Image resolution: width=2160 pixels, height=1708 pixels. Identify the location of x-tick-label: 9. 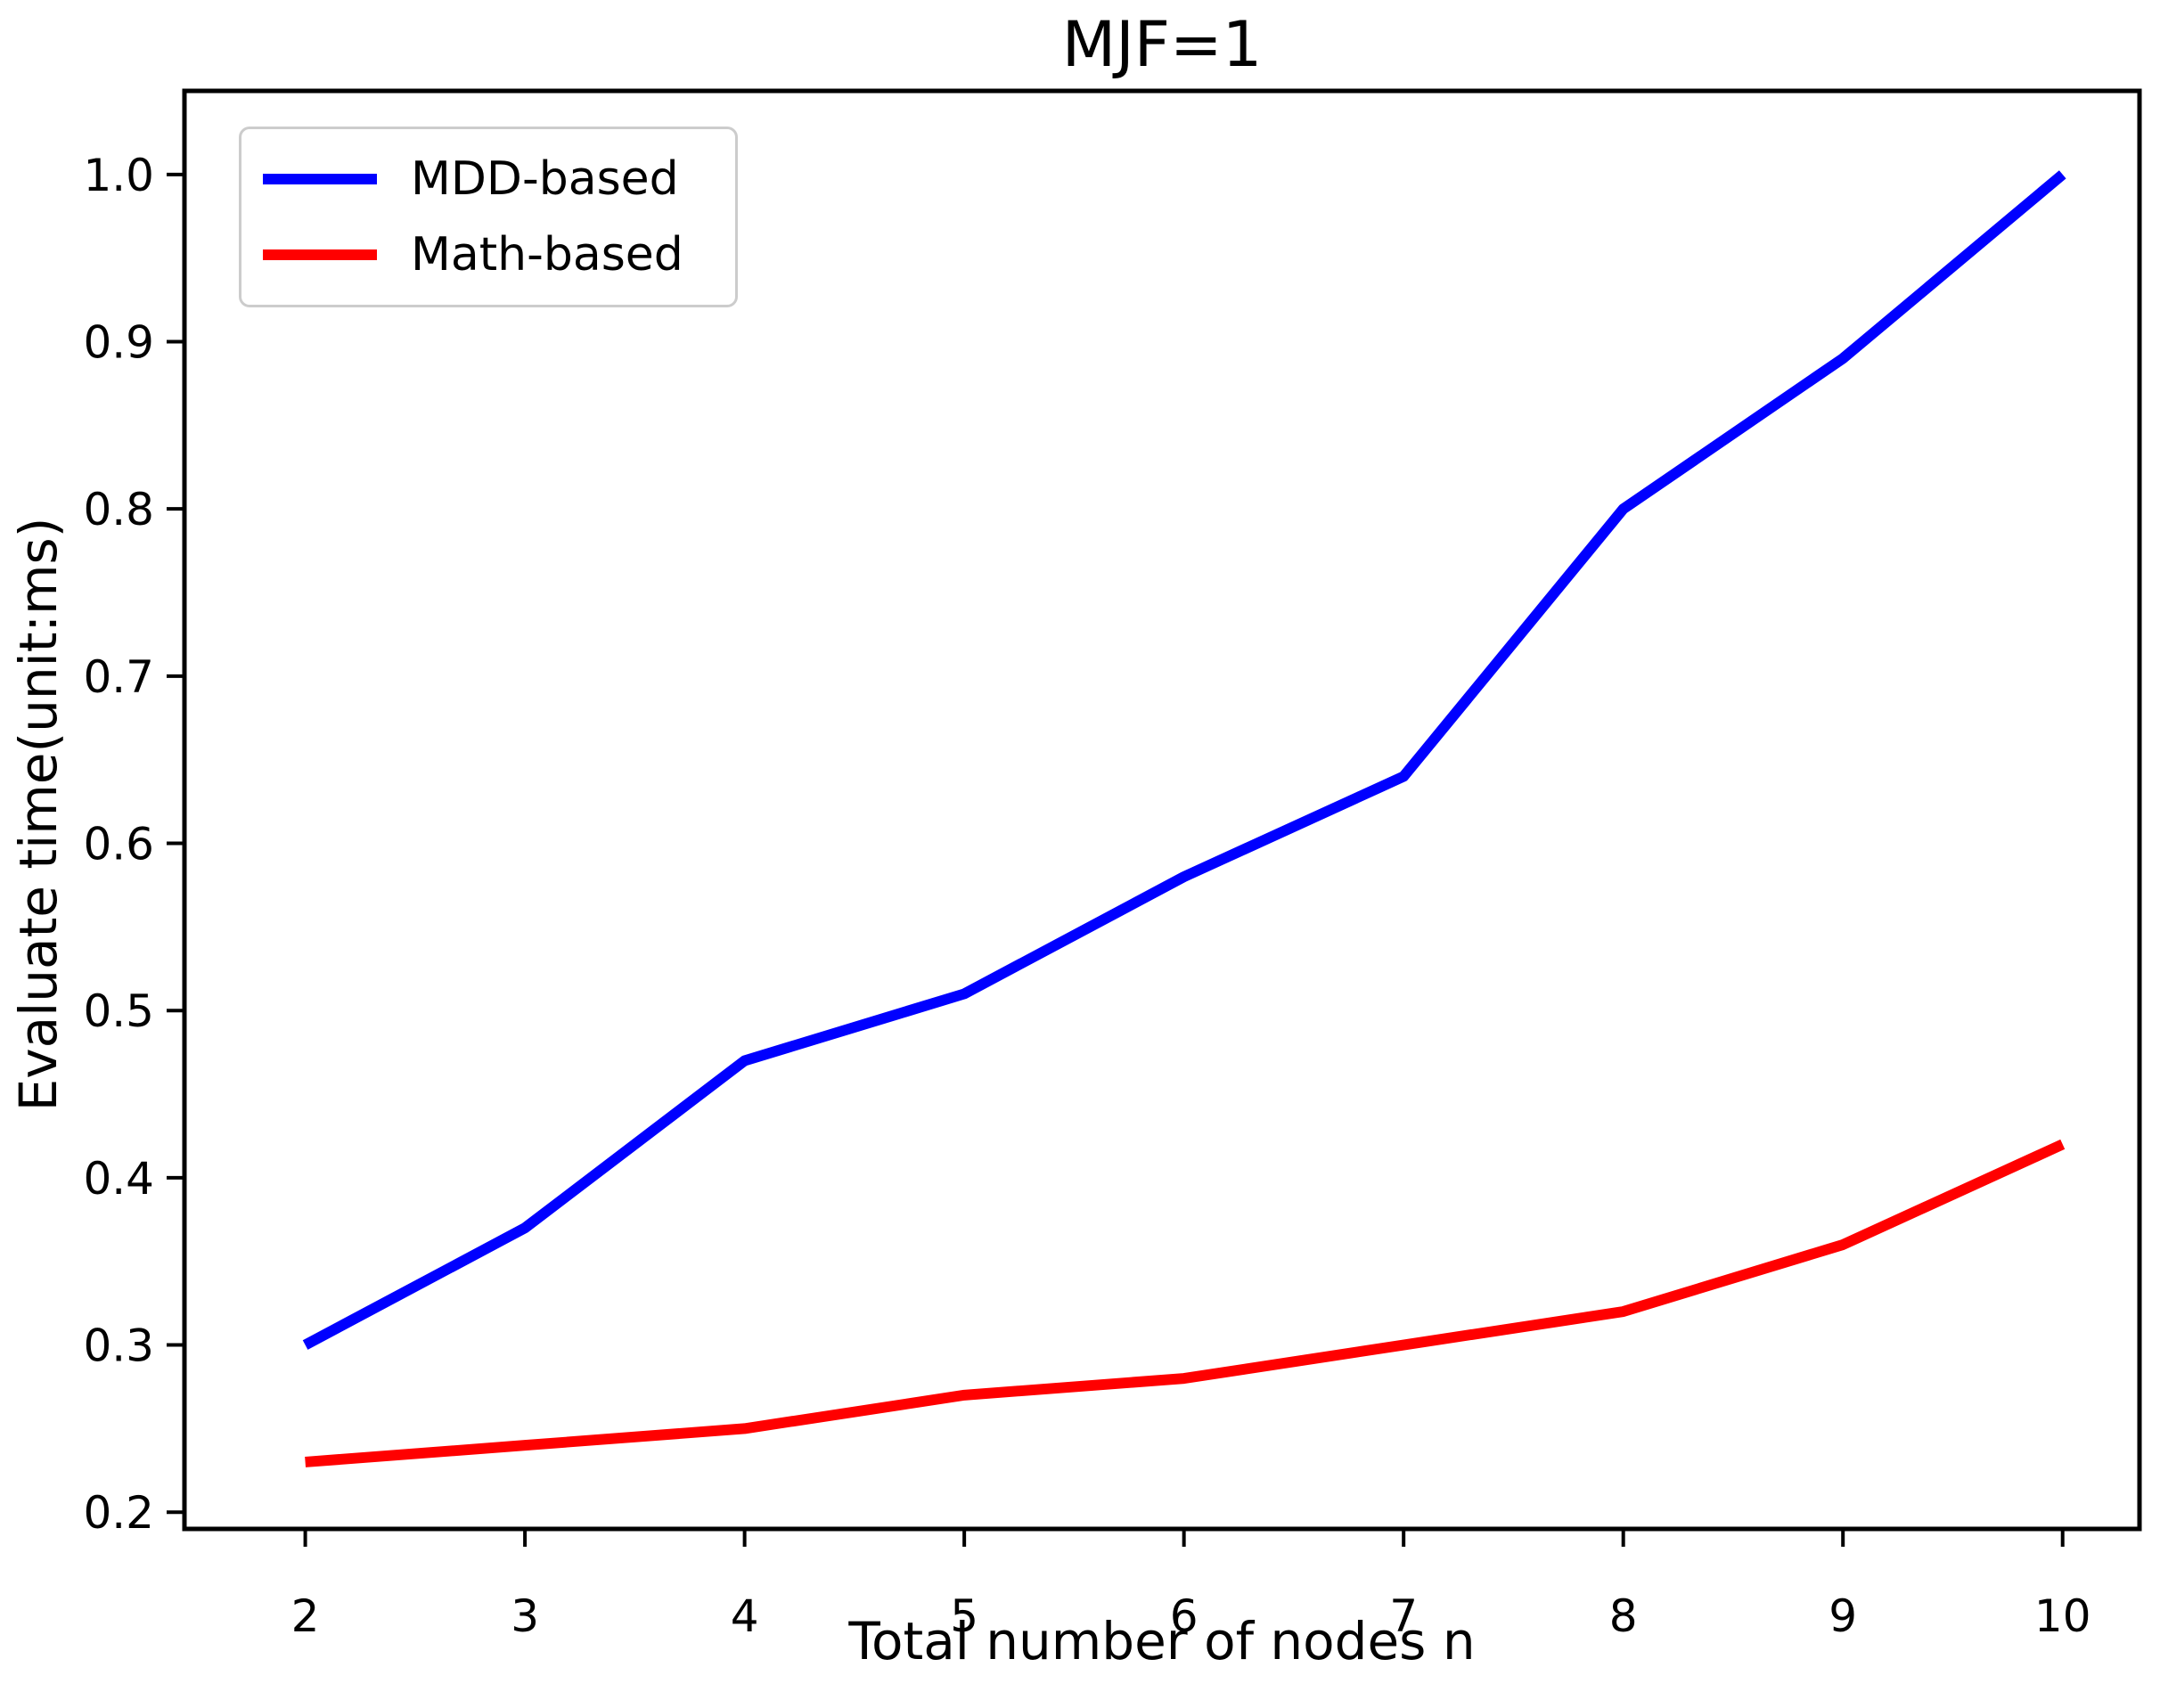
(1843, 1616).